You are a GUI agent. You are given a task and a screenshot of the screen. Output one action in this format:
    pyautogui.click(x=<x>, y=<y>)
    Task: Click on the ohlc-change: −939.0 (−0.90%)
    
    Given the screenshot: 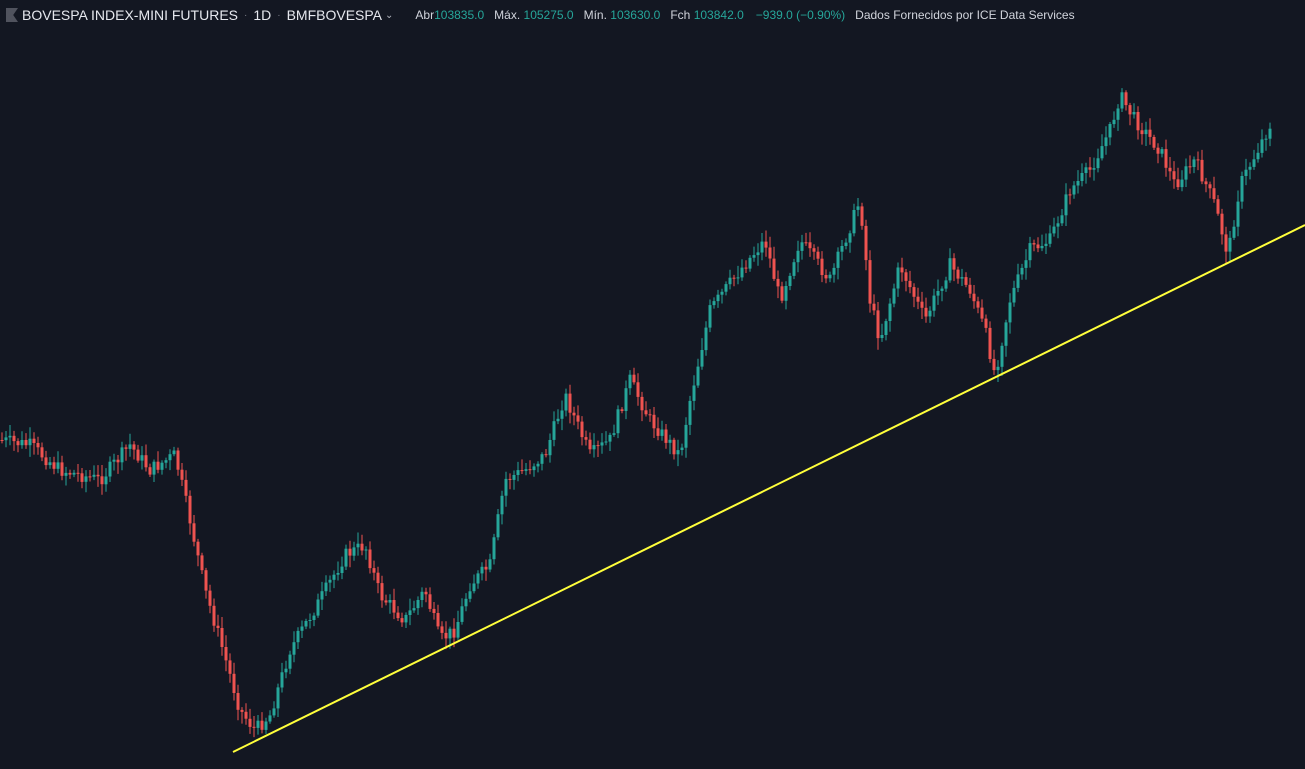 What is the action you would take?
    pyautogui.click(x=800, y=15)
    